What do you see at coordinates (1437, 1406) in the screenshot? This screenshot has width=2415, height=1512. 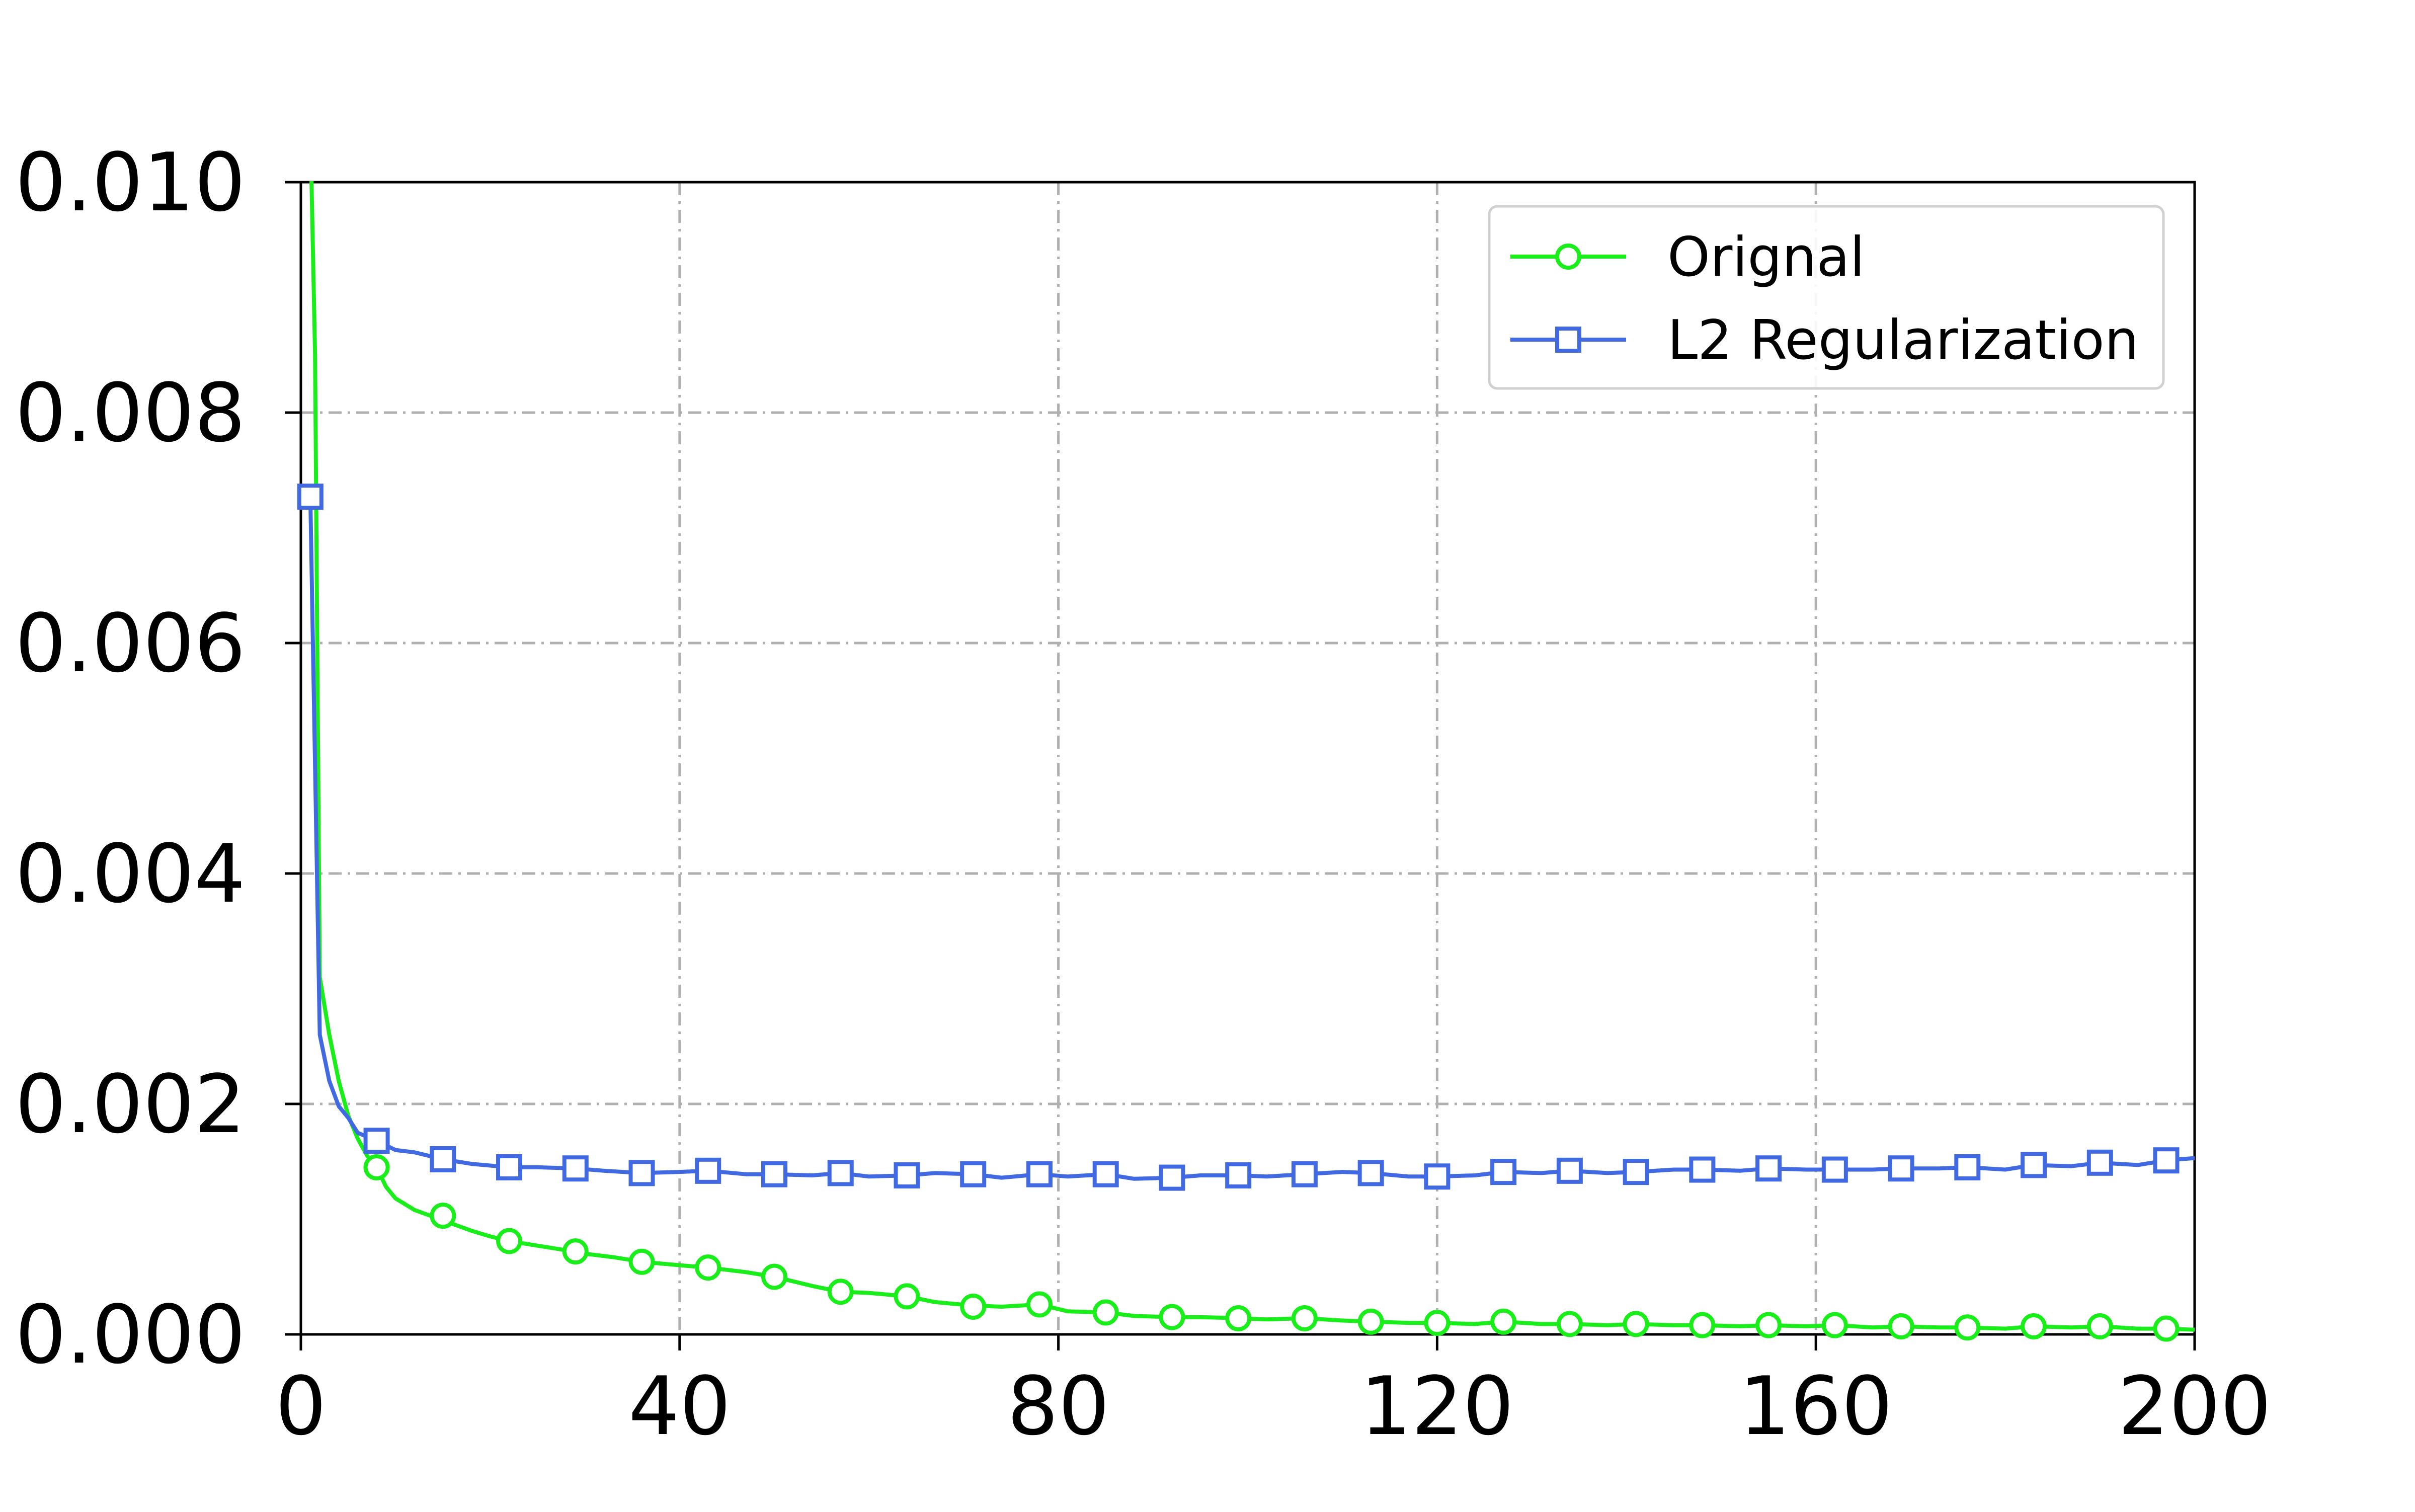 I see `x-tick-label: 120` at bounding box center [1437, 1406].